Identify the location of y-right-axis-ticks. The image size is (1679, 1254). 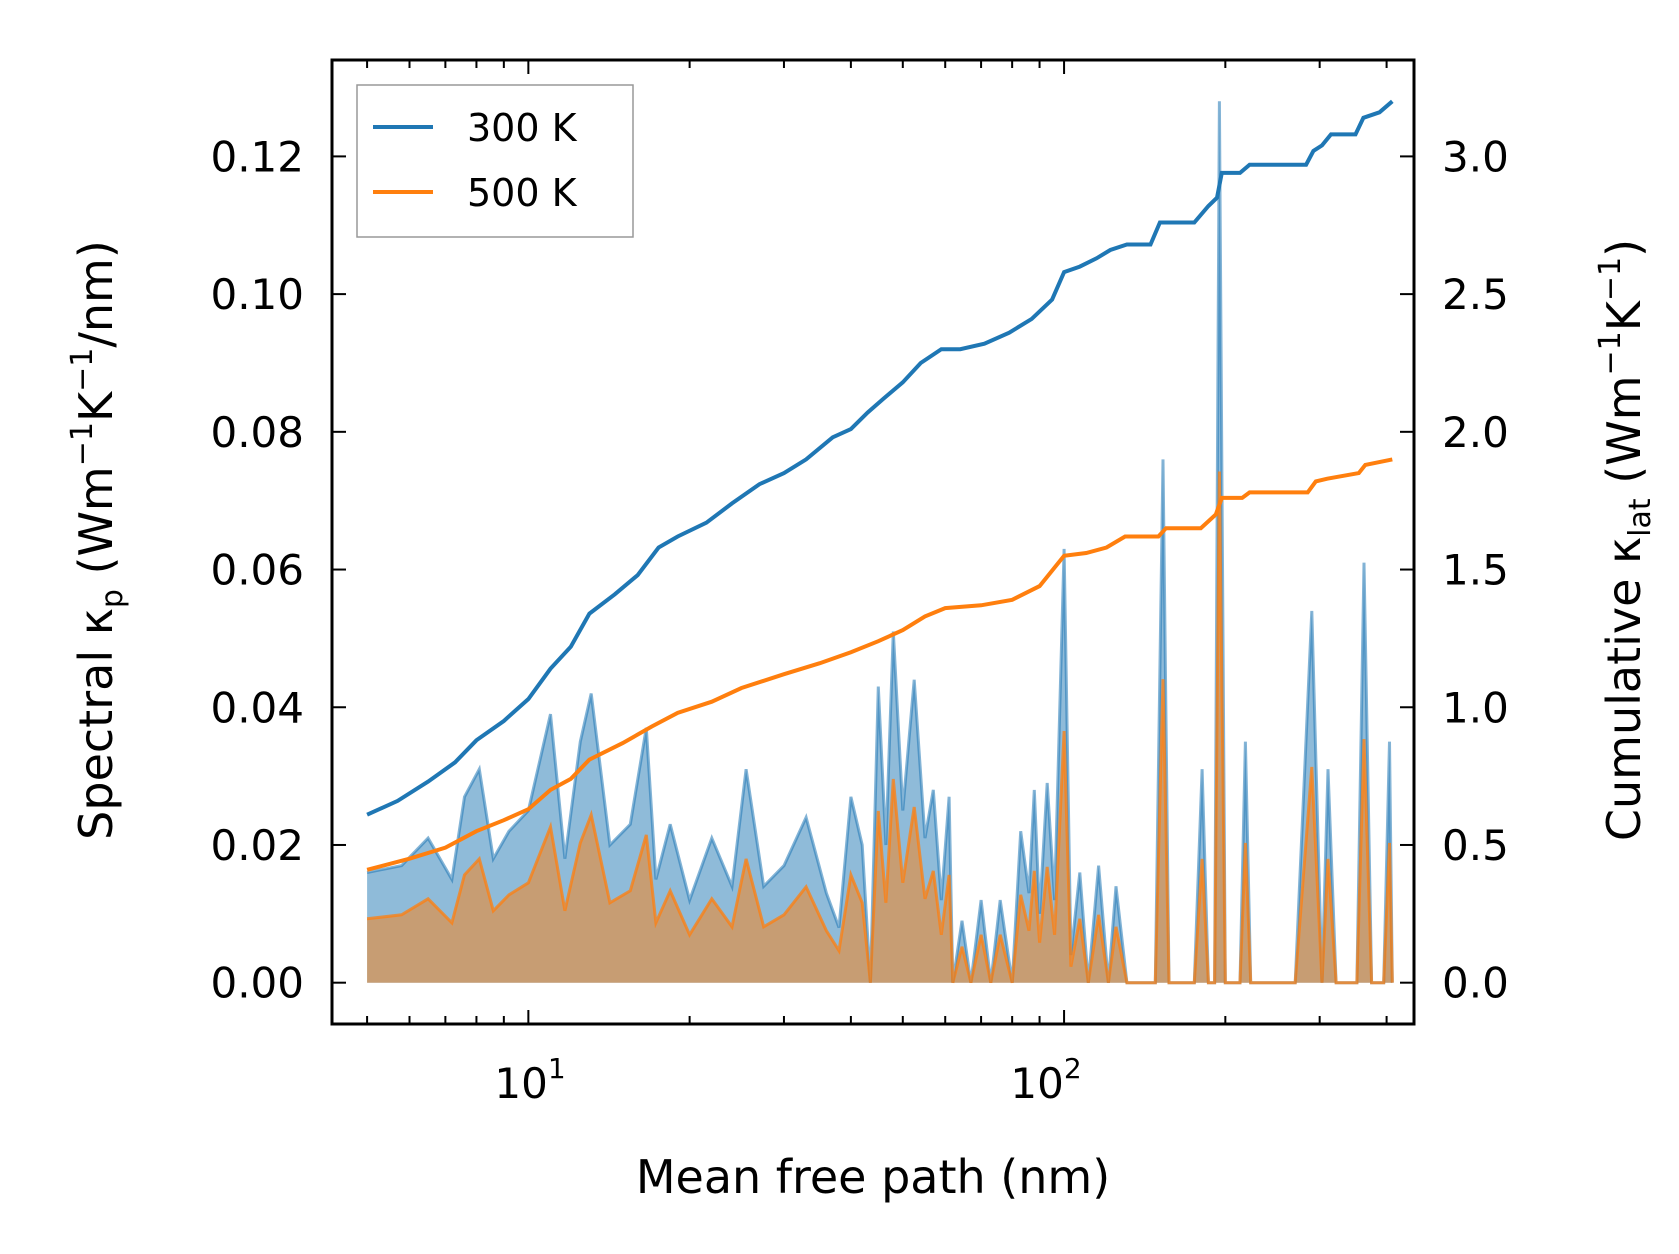
(1407, 569).